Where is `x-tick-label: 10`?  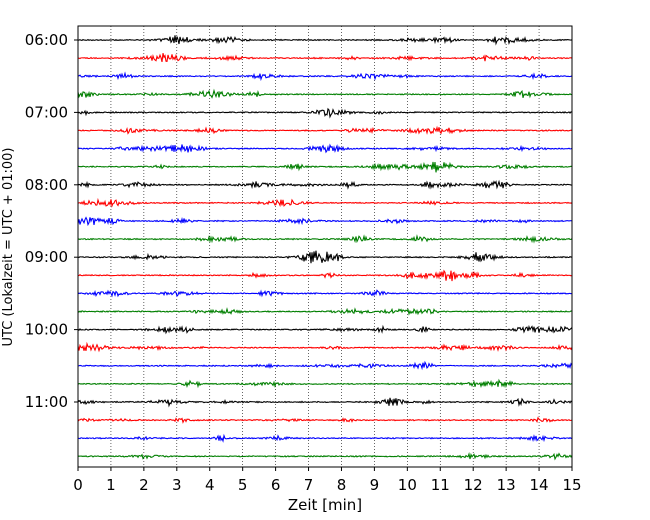 x-tick-label: 10 is located at coordinates (407, 485).